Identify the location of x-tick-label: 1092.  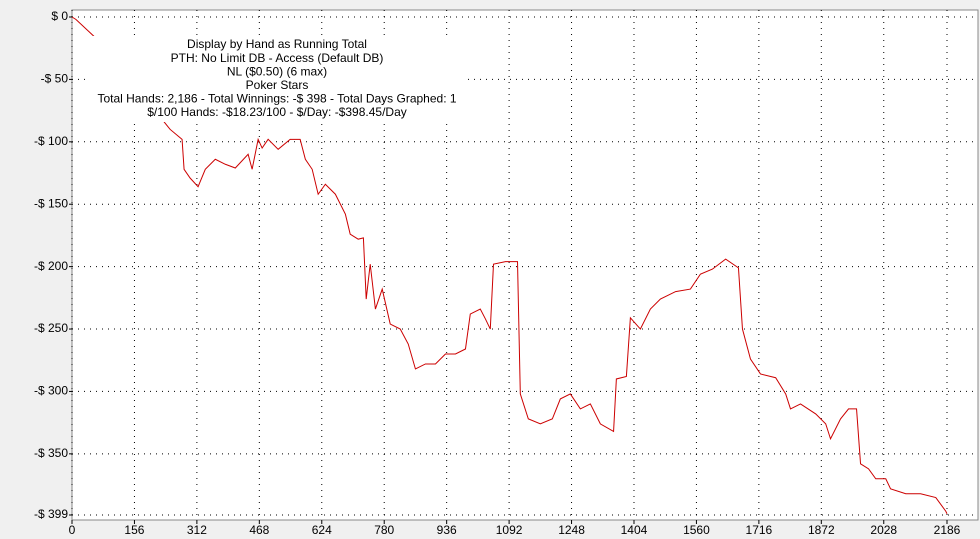
(509, 530).